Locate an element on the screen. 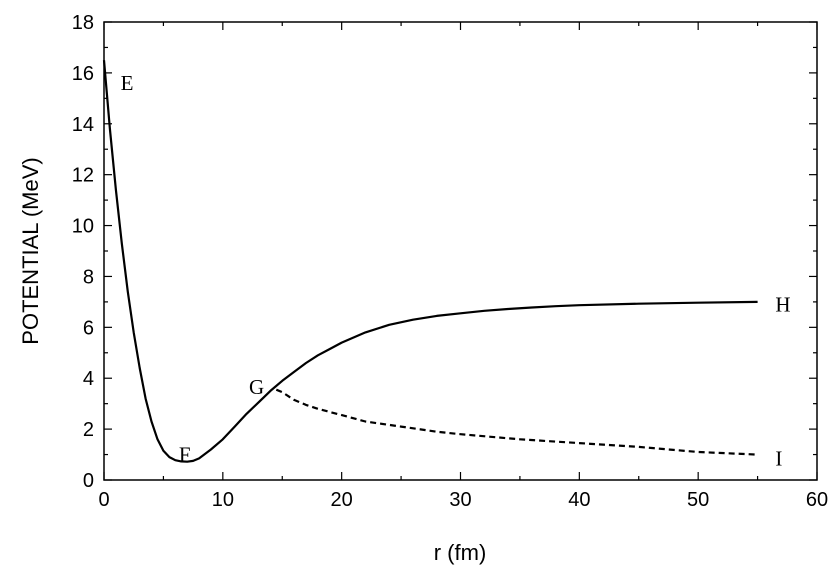 The height and width of the screenshot is (580, 830). y-tick-label: 2 is located at coordinates (88, 430).